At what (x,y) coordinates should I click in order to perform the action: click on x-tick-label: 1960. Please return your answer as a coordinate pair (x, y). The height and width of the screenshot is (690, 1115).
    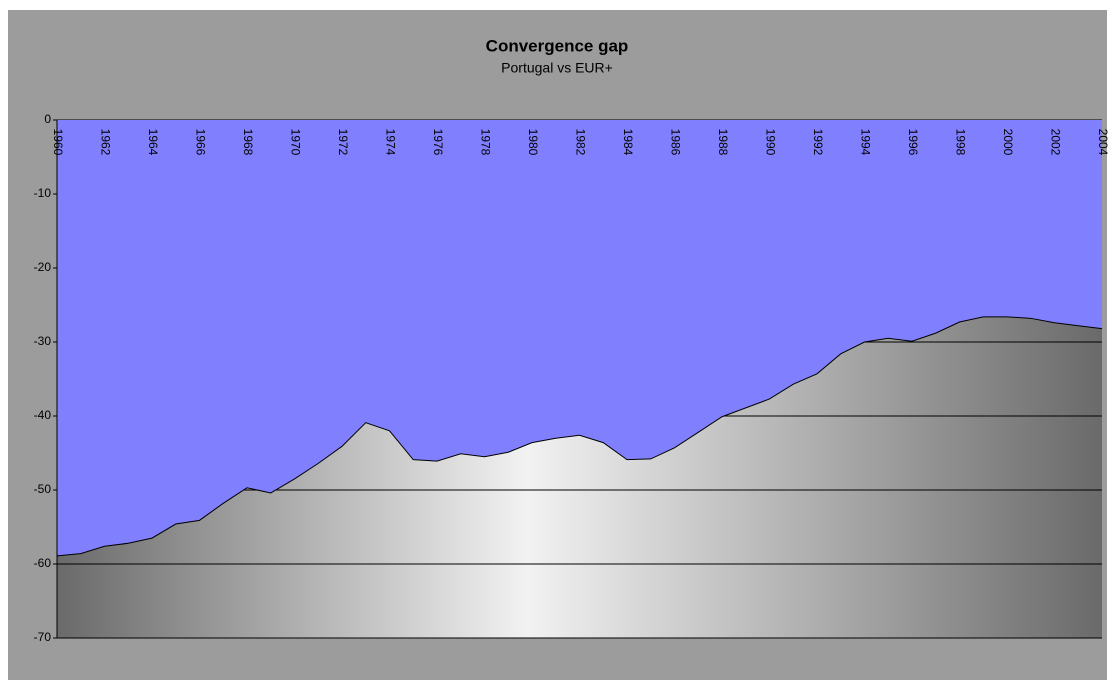
    Looking at the image, I should click on (58, 142).